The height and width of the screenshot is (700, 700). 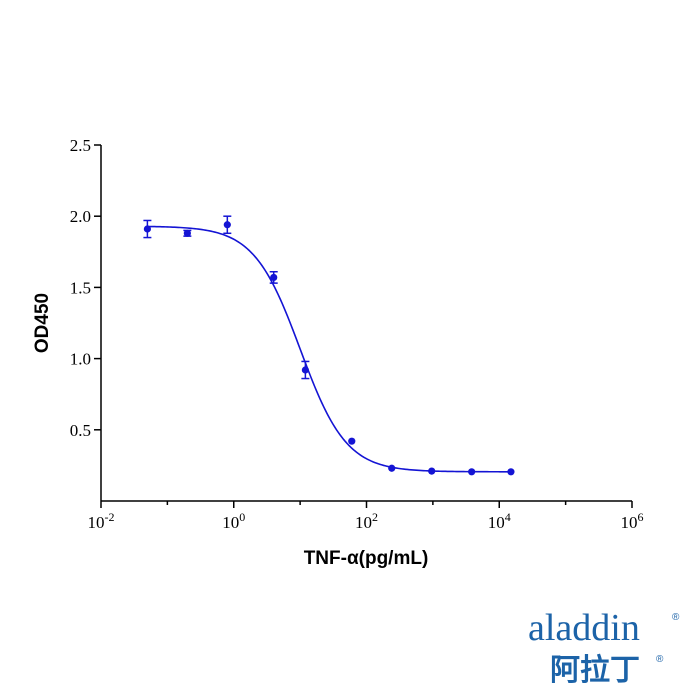 I want to click on y-tick-label: 2.5, so click(x=80, y=145).